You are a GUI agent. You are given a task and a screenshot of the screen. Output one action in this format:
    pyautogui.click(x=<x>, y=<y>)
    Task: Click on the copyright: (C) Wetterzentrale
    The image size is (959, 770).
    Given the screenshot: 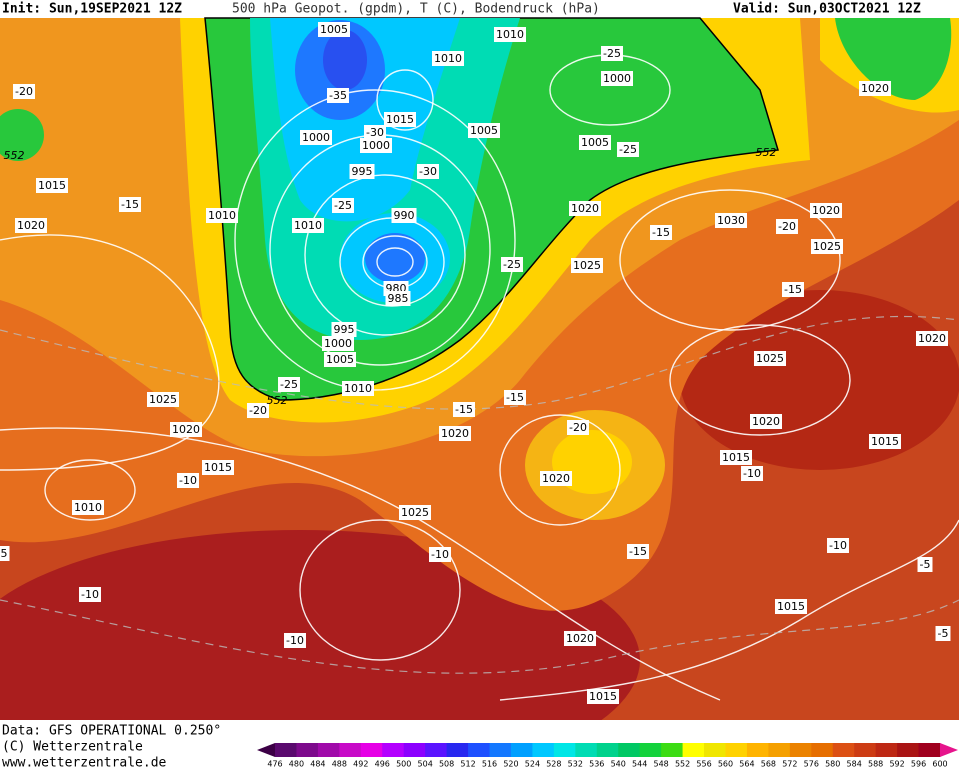 What is the action you would take?
    pyautogui.click(x=72, y=747)
    